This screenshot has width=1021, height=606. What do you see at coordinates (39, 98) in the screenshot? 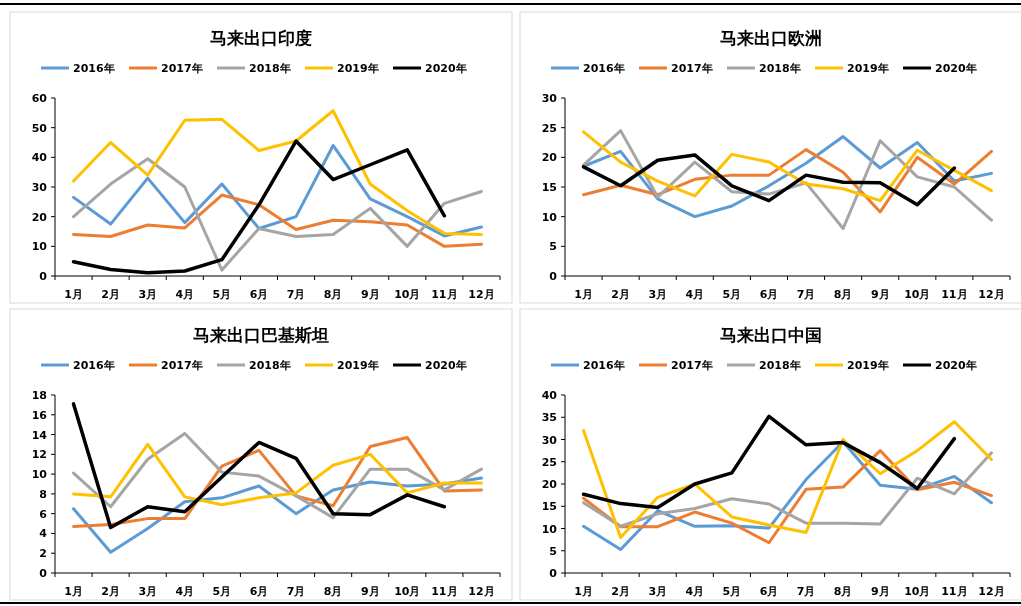
I see `y-tick-label: 60` at bounding box center [39, 98].